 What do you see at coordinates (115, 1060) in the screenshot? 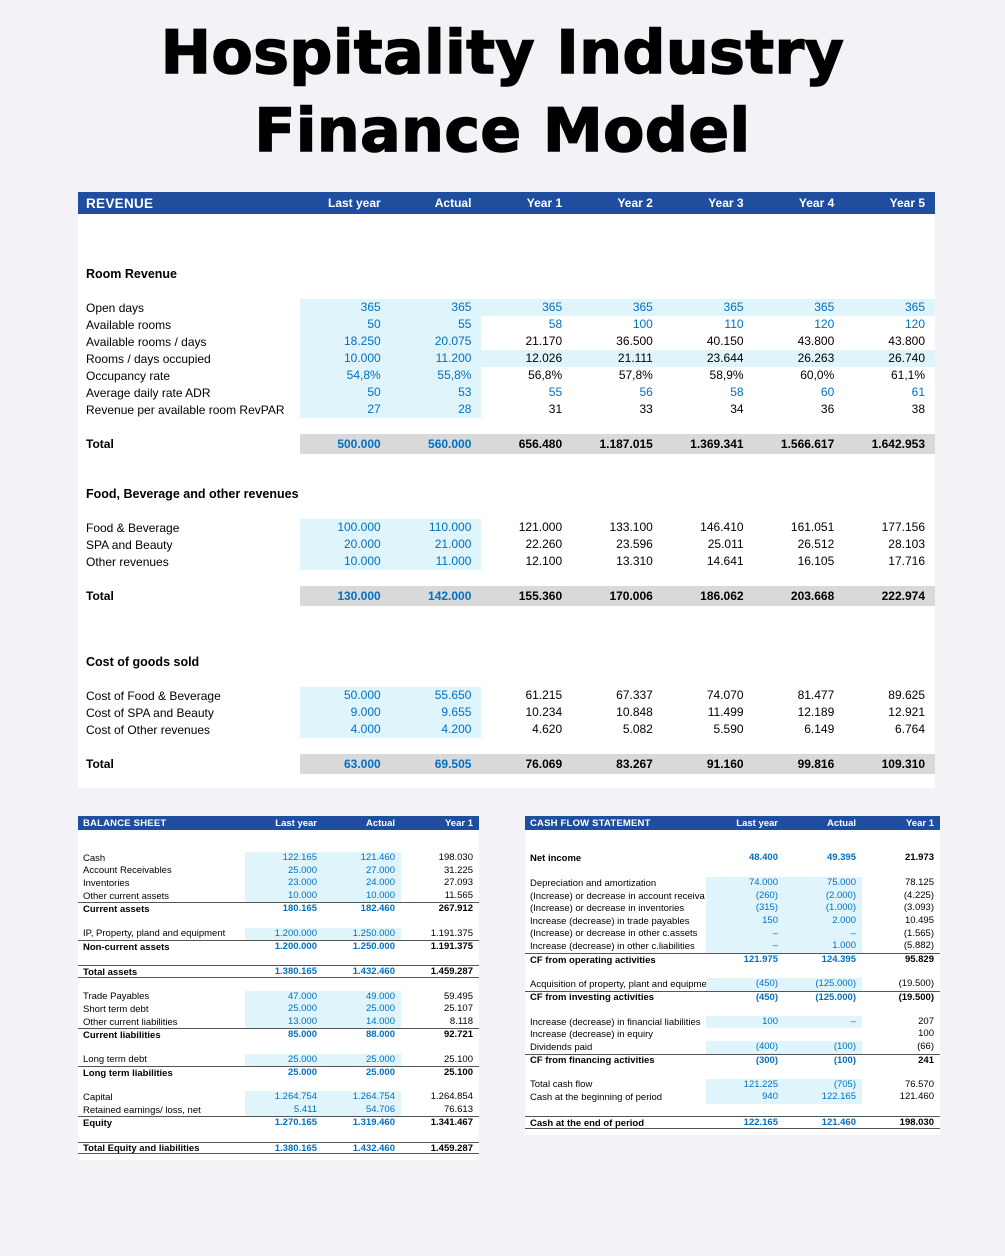
I see `row-label: Long term debt` at bounding box center [115, 1060].